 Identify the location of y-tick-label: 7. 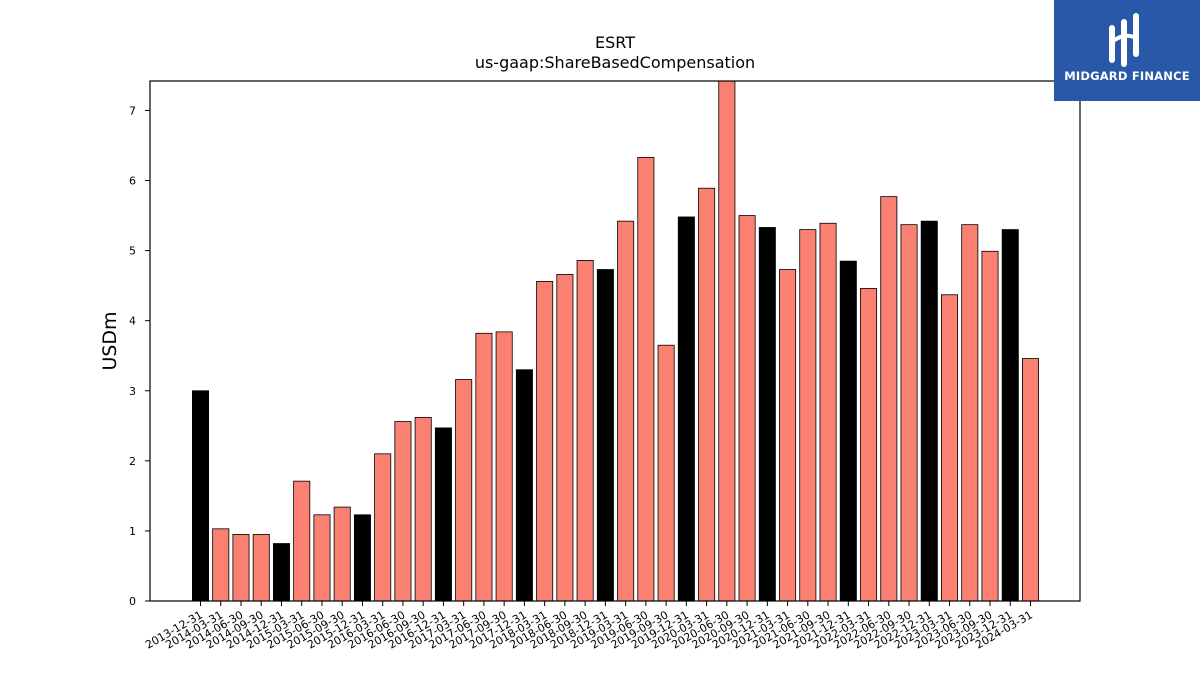
(132, 110).